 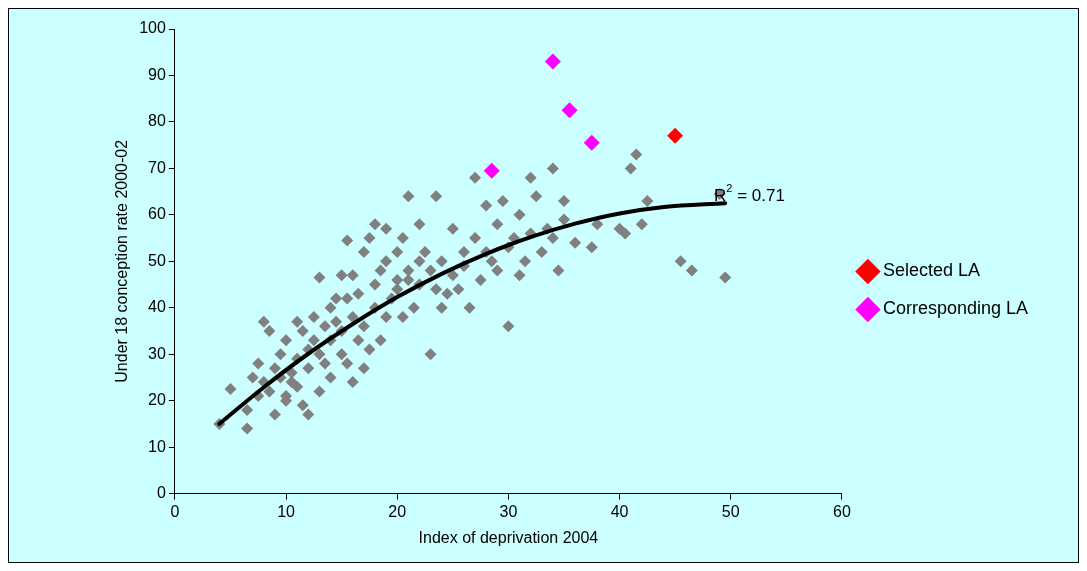 What do you see at coordinates (157, 214) in the screenshot?
I see `y-tick-label: 60` at bounding box center [157, 214].